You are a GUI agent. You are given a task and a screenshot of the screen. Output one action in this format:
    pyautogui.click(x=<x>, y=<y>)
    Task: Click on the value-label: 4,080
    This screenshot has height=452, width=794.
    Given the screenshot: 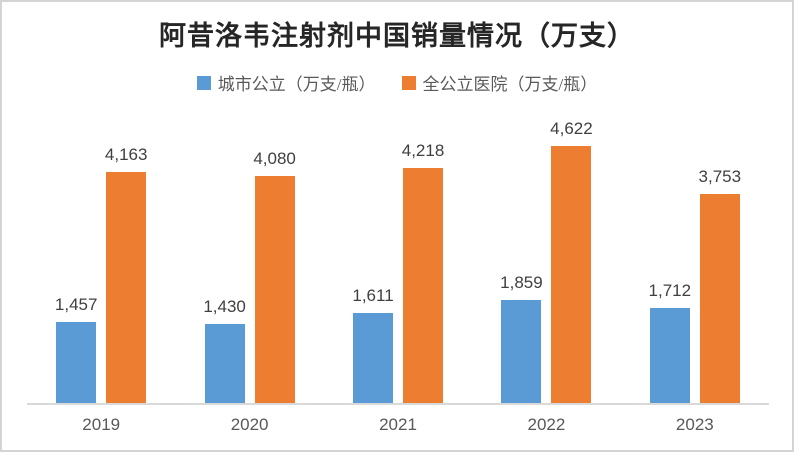 What is the action you would take?
    pyautogui.click(x=274, y=159)
    